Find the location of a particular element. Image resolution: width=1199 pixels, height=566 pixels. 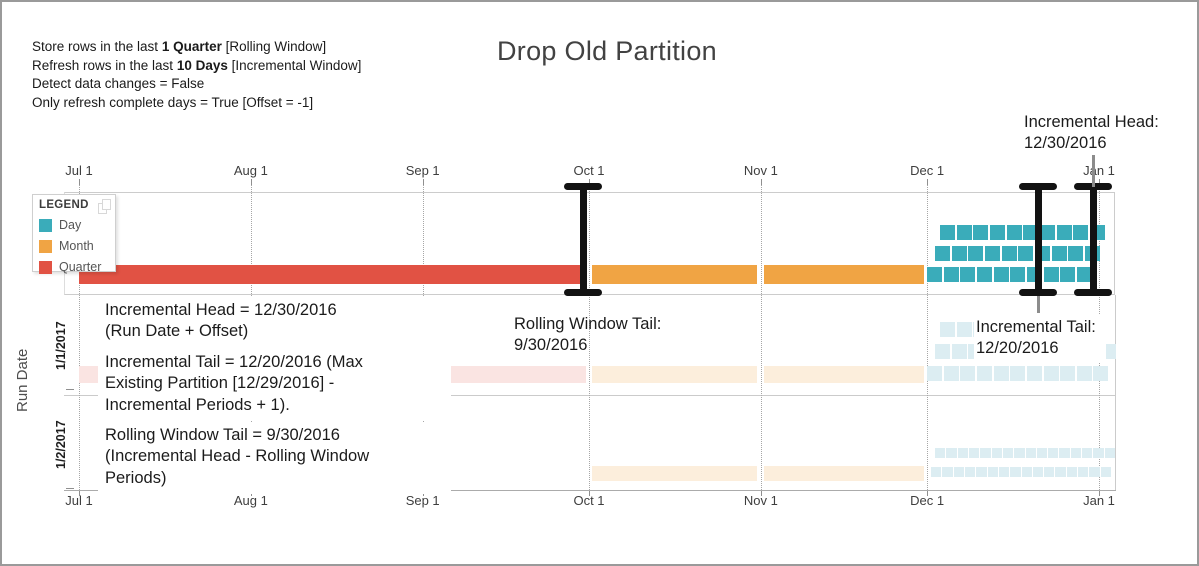

config-line: Detect data changes = False is located at coordinates (118, 84).